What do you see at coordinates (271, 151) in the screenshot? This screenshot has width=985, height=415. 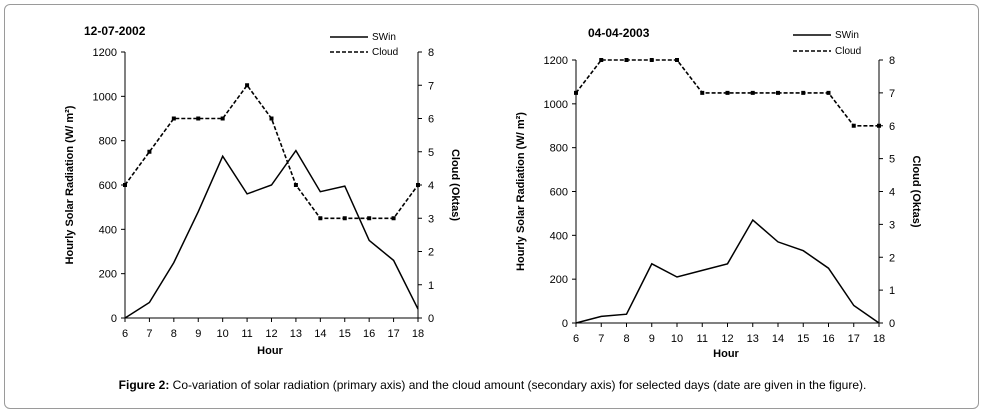 I see `series-line-cloud` at bounding box center [271, 151].